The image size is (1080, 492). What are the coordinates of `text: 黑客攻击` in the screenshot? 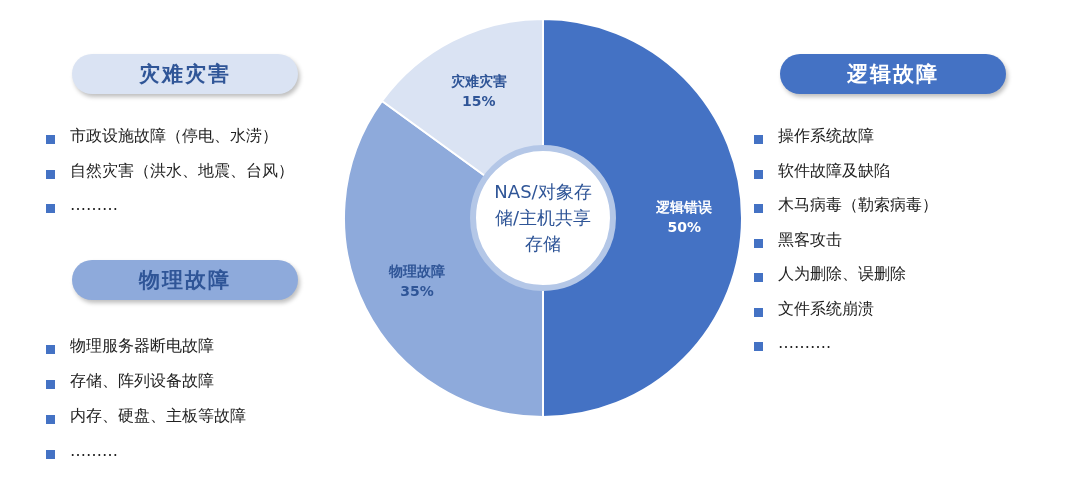 It's located at (810, 240).